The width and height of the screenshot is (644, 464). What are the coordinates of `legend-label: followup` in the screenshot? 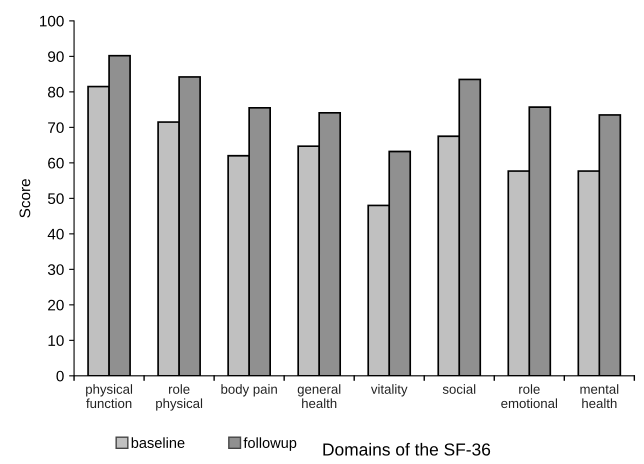 It's located at (270, 444).